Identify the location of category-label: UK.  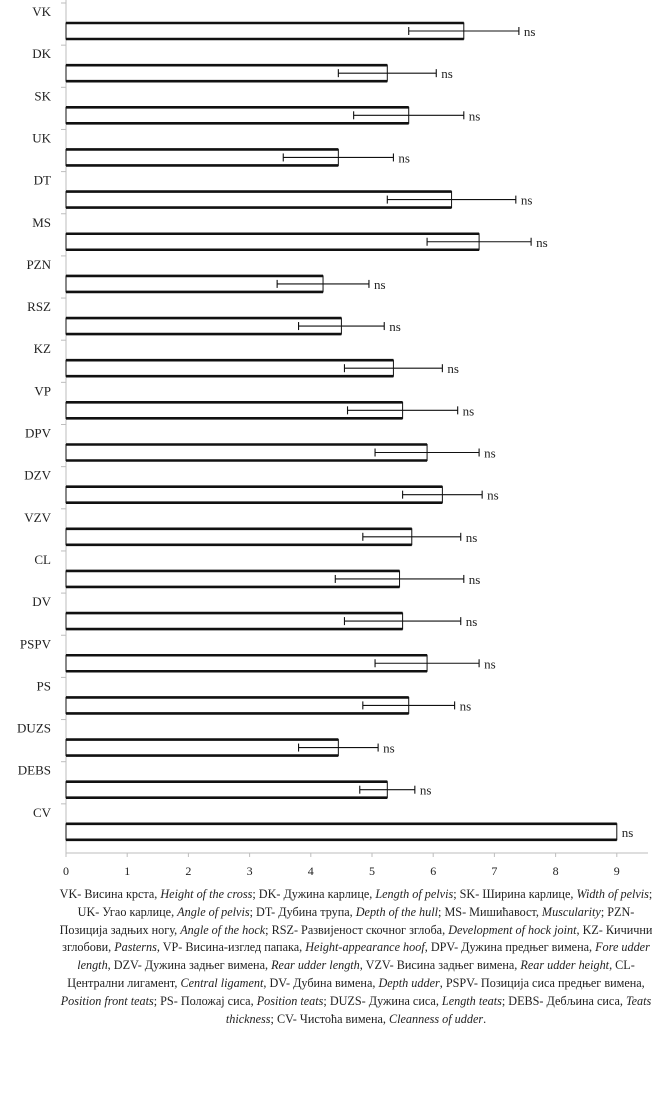
(41, 137).